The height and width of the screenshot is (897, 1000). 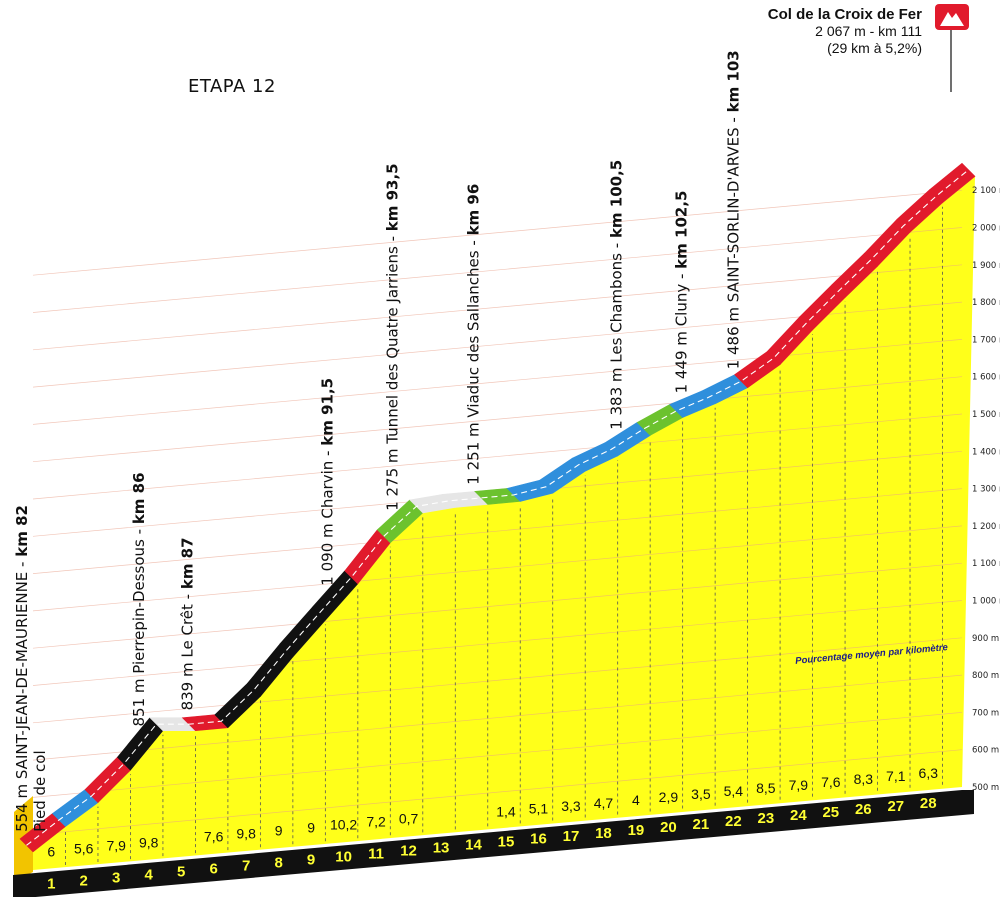 I want to click on km-marker-label: 21, so click(x=701, y=824).